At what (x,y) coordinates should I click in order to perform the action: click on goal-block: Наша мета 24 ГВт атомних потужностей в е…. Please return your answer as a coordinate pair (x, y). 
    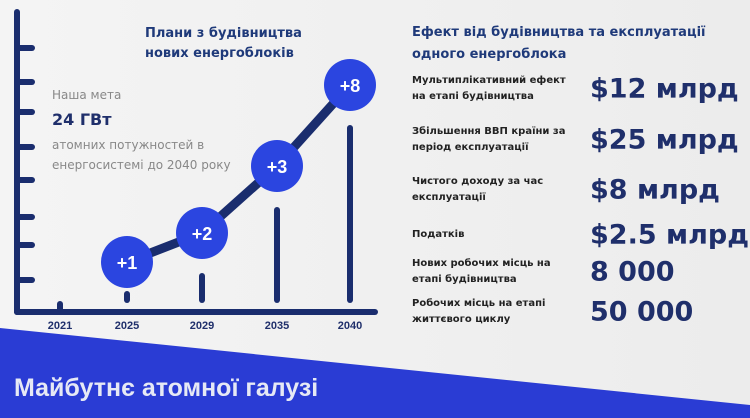
    Looking at the image, I should click on (149, 131).